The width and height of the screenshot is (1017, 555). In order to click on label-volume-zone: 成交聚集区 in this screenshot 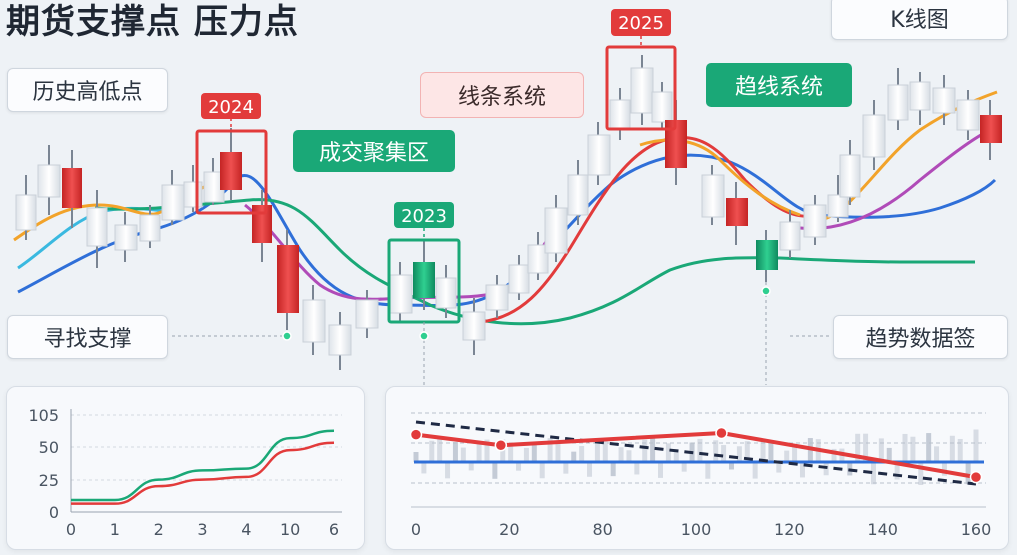, I will do `click(374, 151)`.